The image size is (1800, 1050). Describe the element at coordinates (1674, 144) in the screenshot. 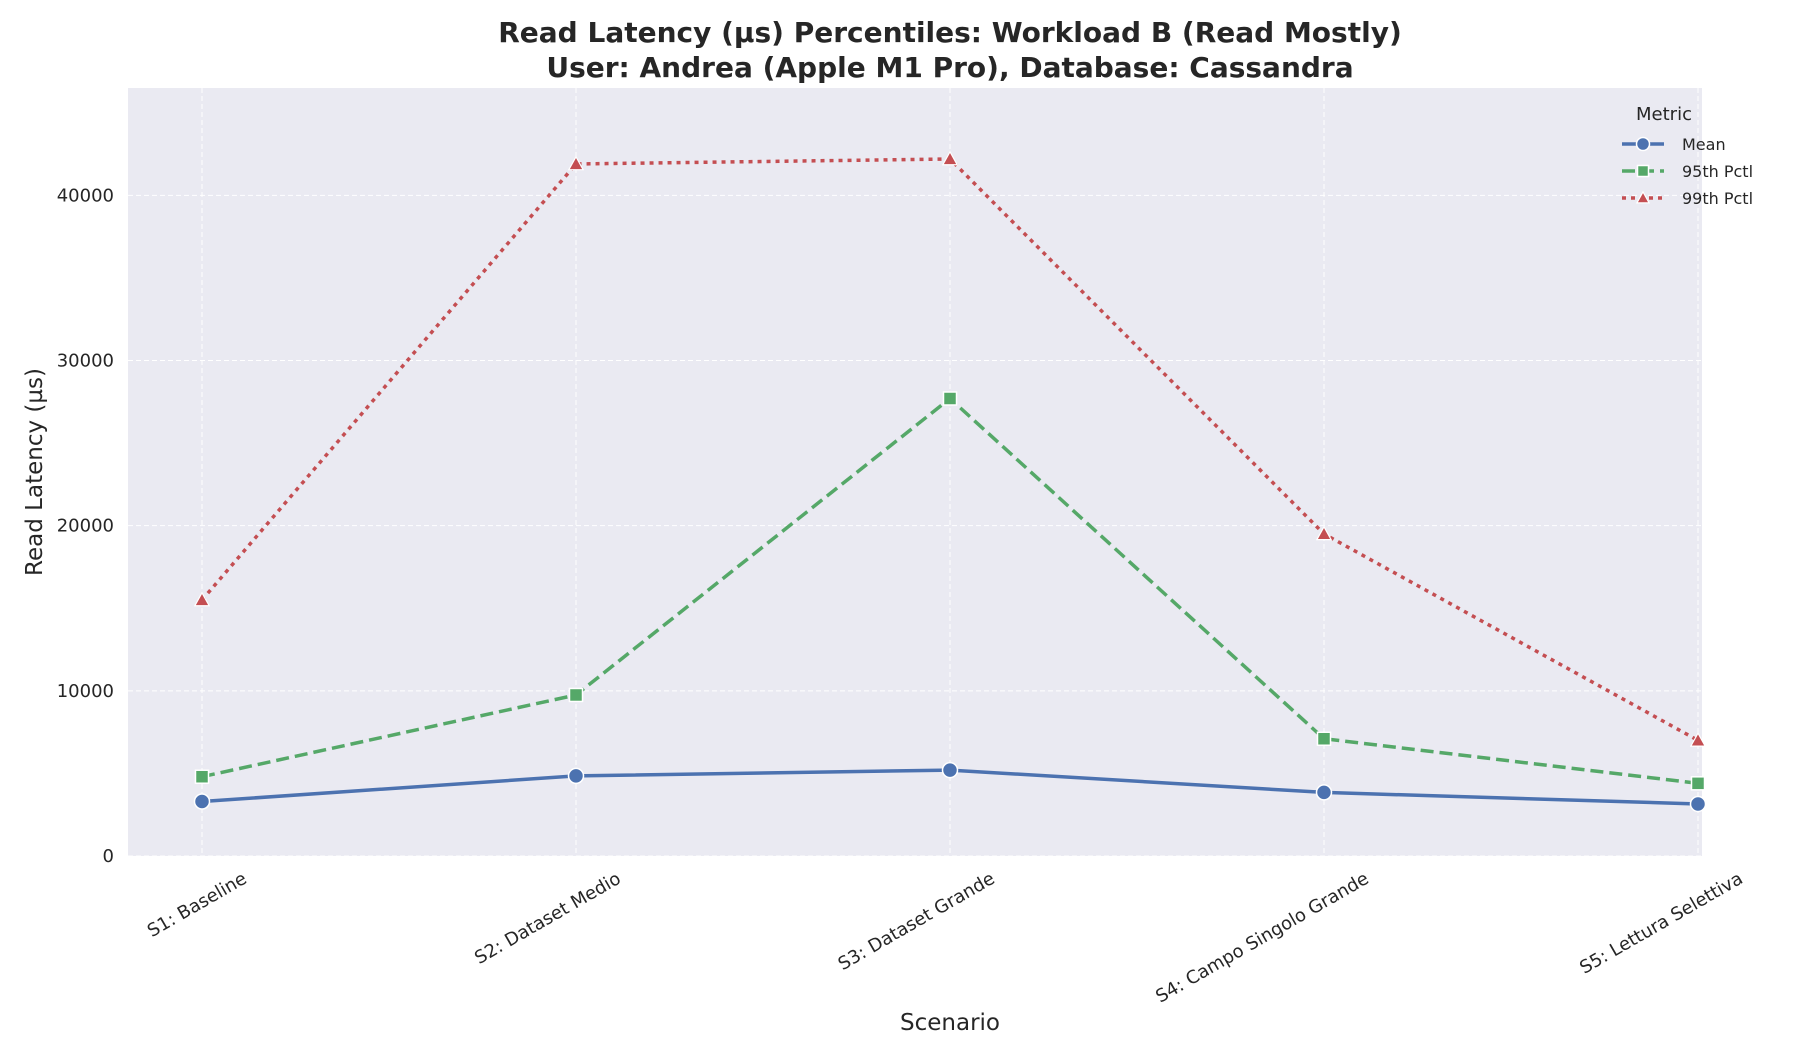

I see `legend-item: Mean` at that location.